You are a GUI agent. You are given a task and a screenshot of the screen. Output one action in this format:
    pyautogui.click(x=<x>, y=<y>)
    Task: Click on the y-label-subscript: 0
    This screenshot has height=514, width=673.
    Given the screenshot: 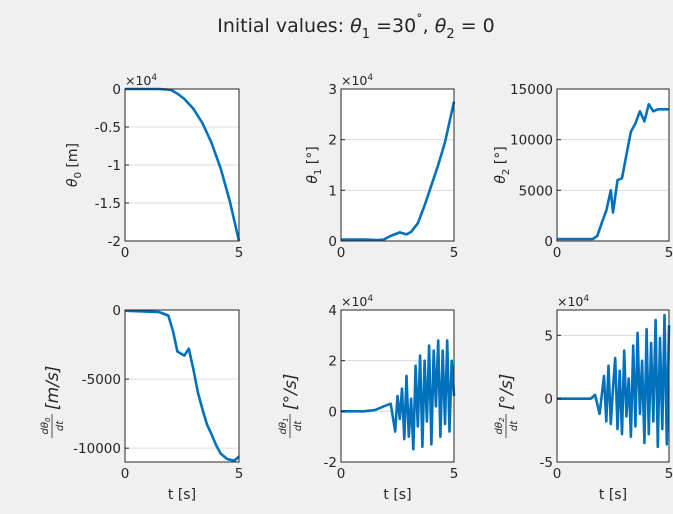 What is the action you would take?
    pyautogui.click(x=78, y=175)
    